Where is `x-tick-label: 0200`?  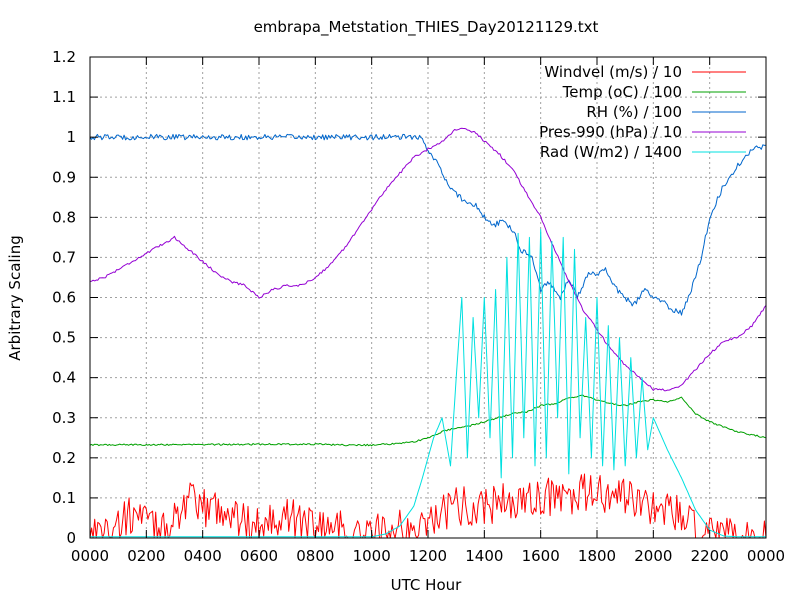
x-tick-label: 0200 is located at coordinates (146, 556).